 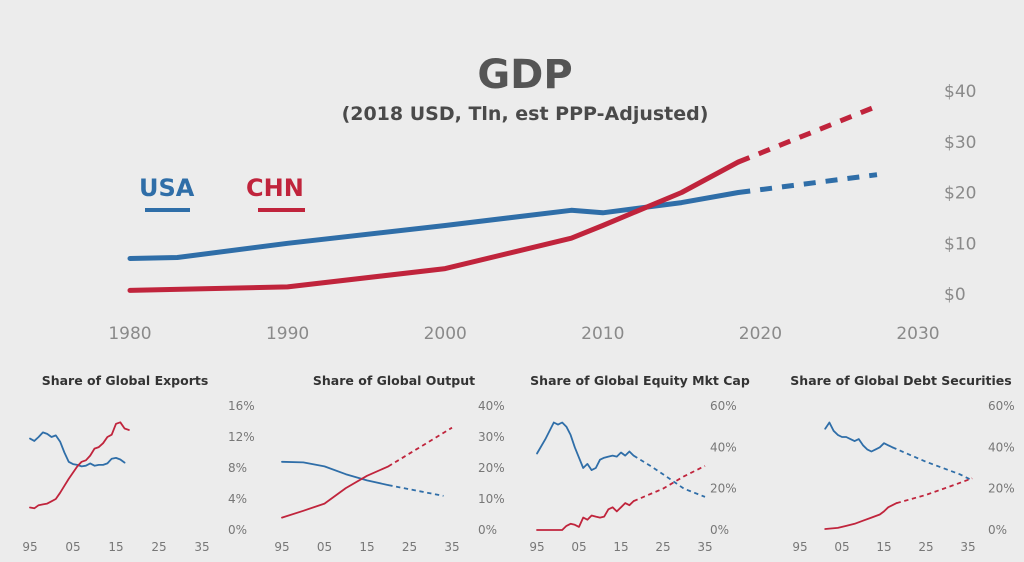 What do you see at coordinates (394, 380) in the screenshot?
I see `panel-title: Share of Global Output` at bounding box center [394, 380].